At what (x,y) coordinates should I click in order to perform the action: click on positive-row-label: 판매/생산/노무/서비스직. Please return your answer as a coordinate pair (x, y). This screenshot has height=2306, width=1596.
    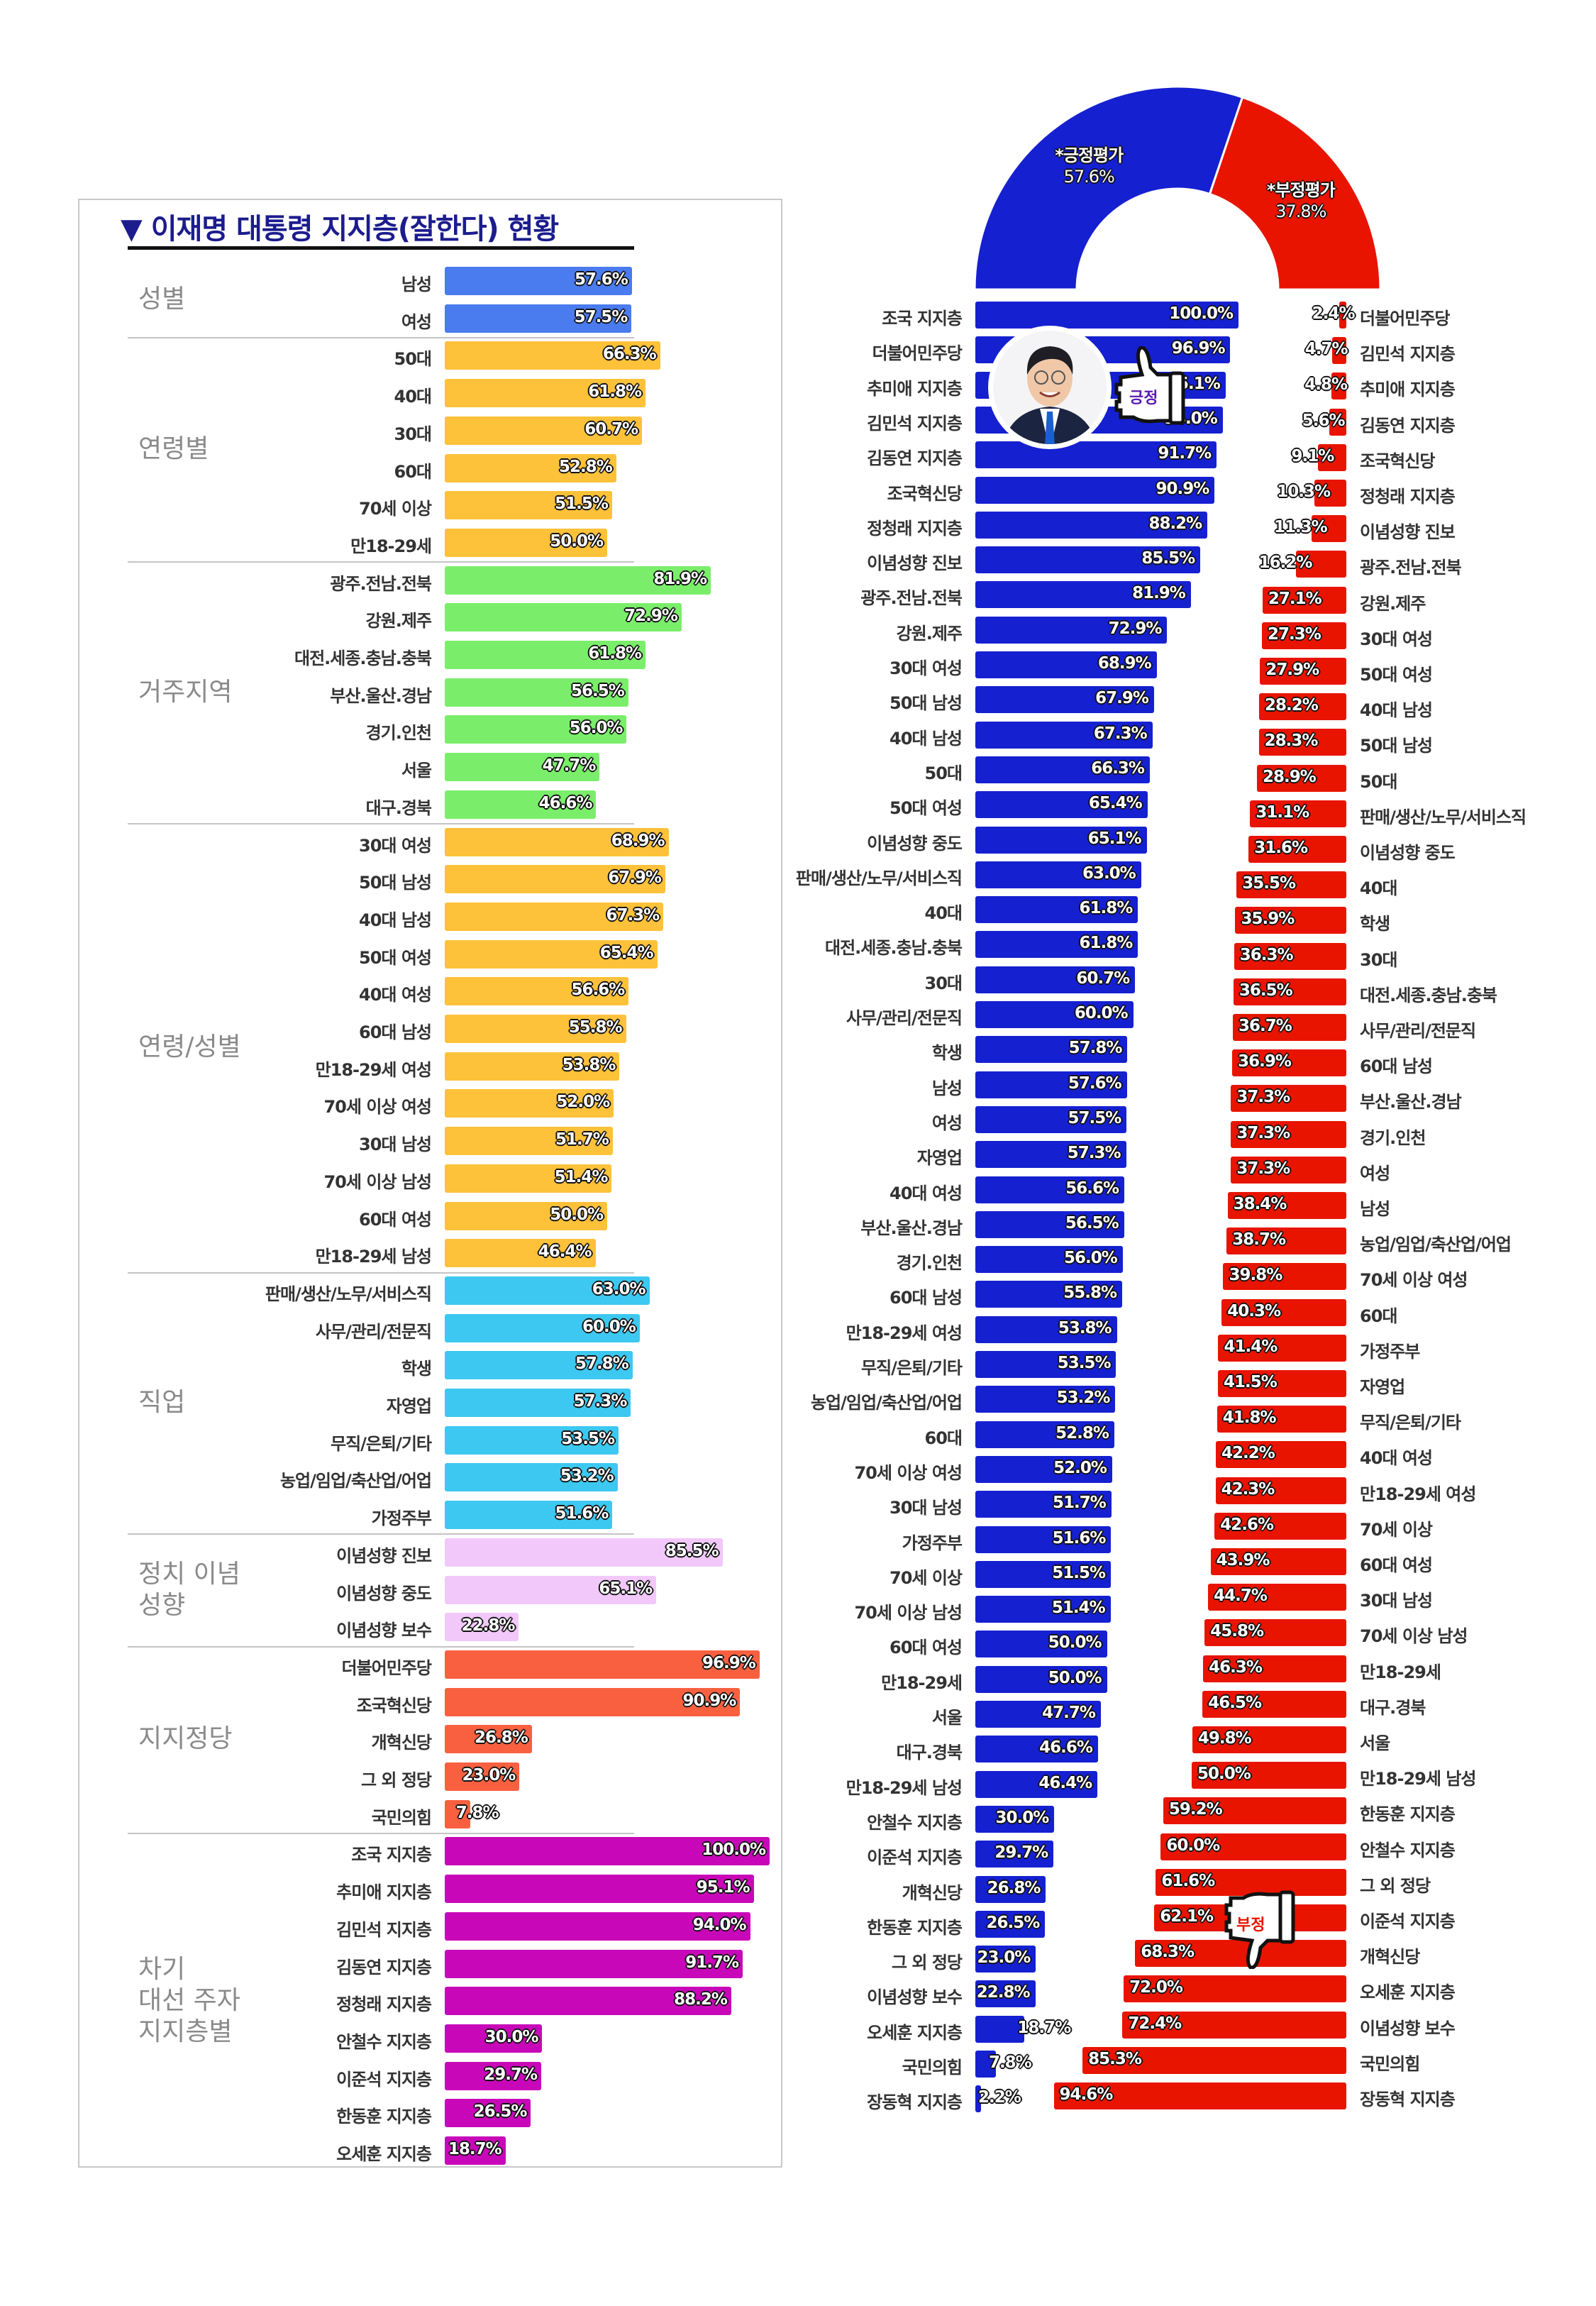
    Looking at the image, I should click on (879, 878).